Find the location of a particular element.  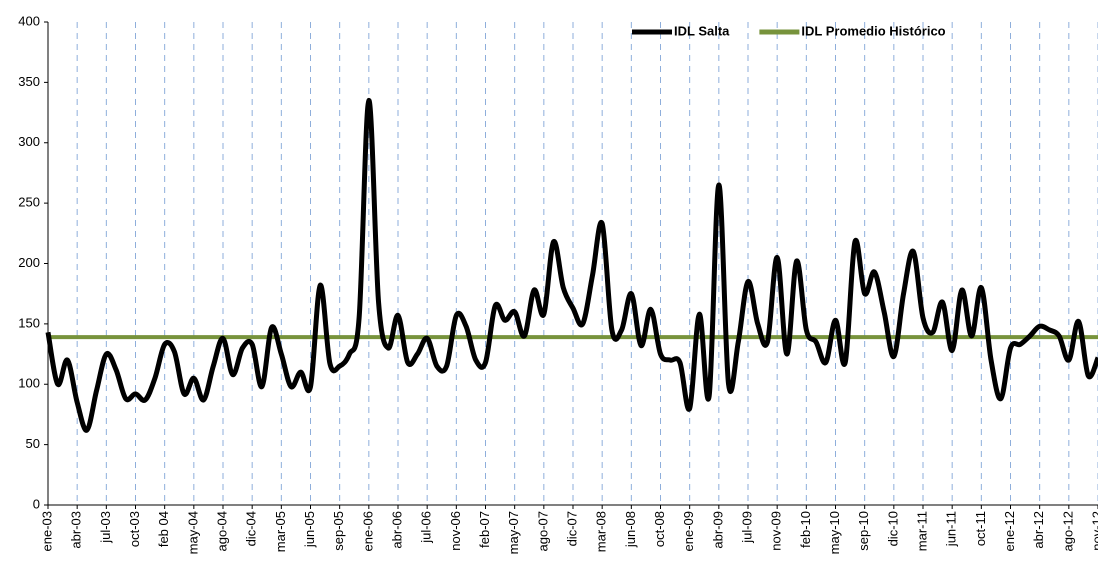

x-tick-label: ago-12 is located at coordinates (1067, 531).